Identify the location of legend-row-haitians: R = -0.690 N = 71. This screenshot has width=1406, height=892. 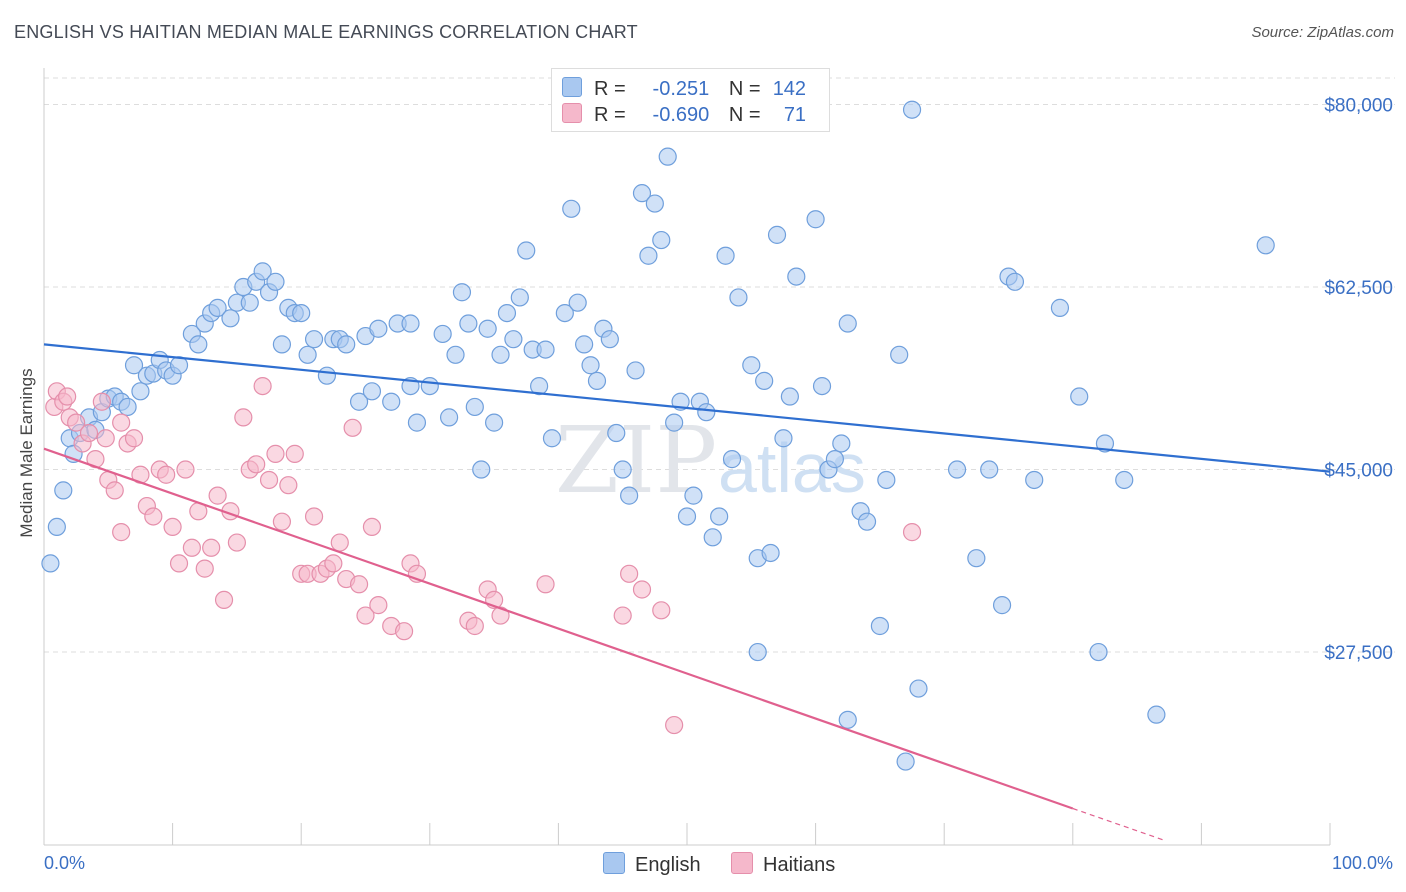
(684, 116).